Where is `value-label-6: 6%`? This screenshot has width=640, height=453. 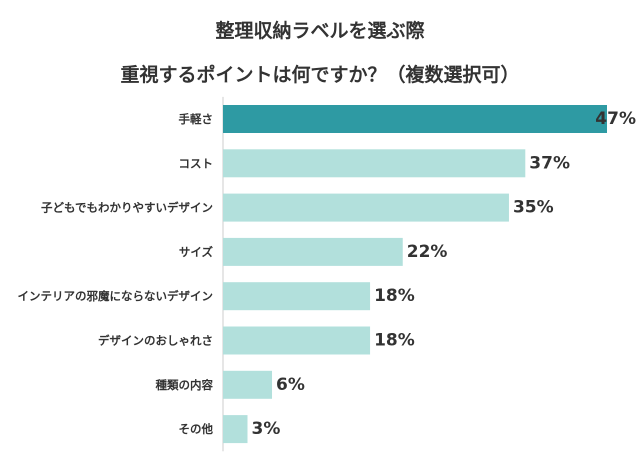
value-label-6: 6% is located at coordinates (290, 385).